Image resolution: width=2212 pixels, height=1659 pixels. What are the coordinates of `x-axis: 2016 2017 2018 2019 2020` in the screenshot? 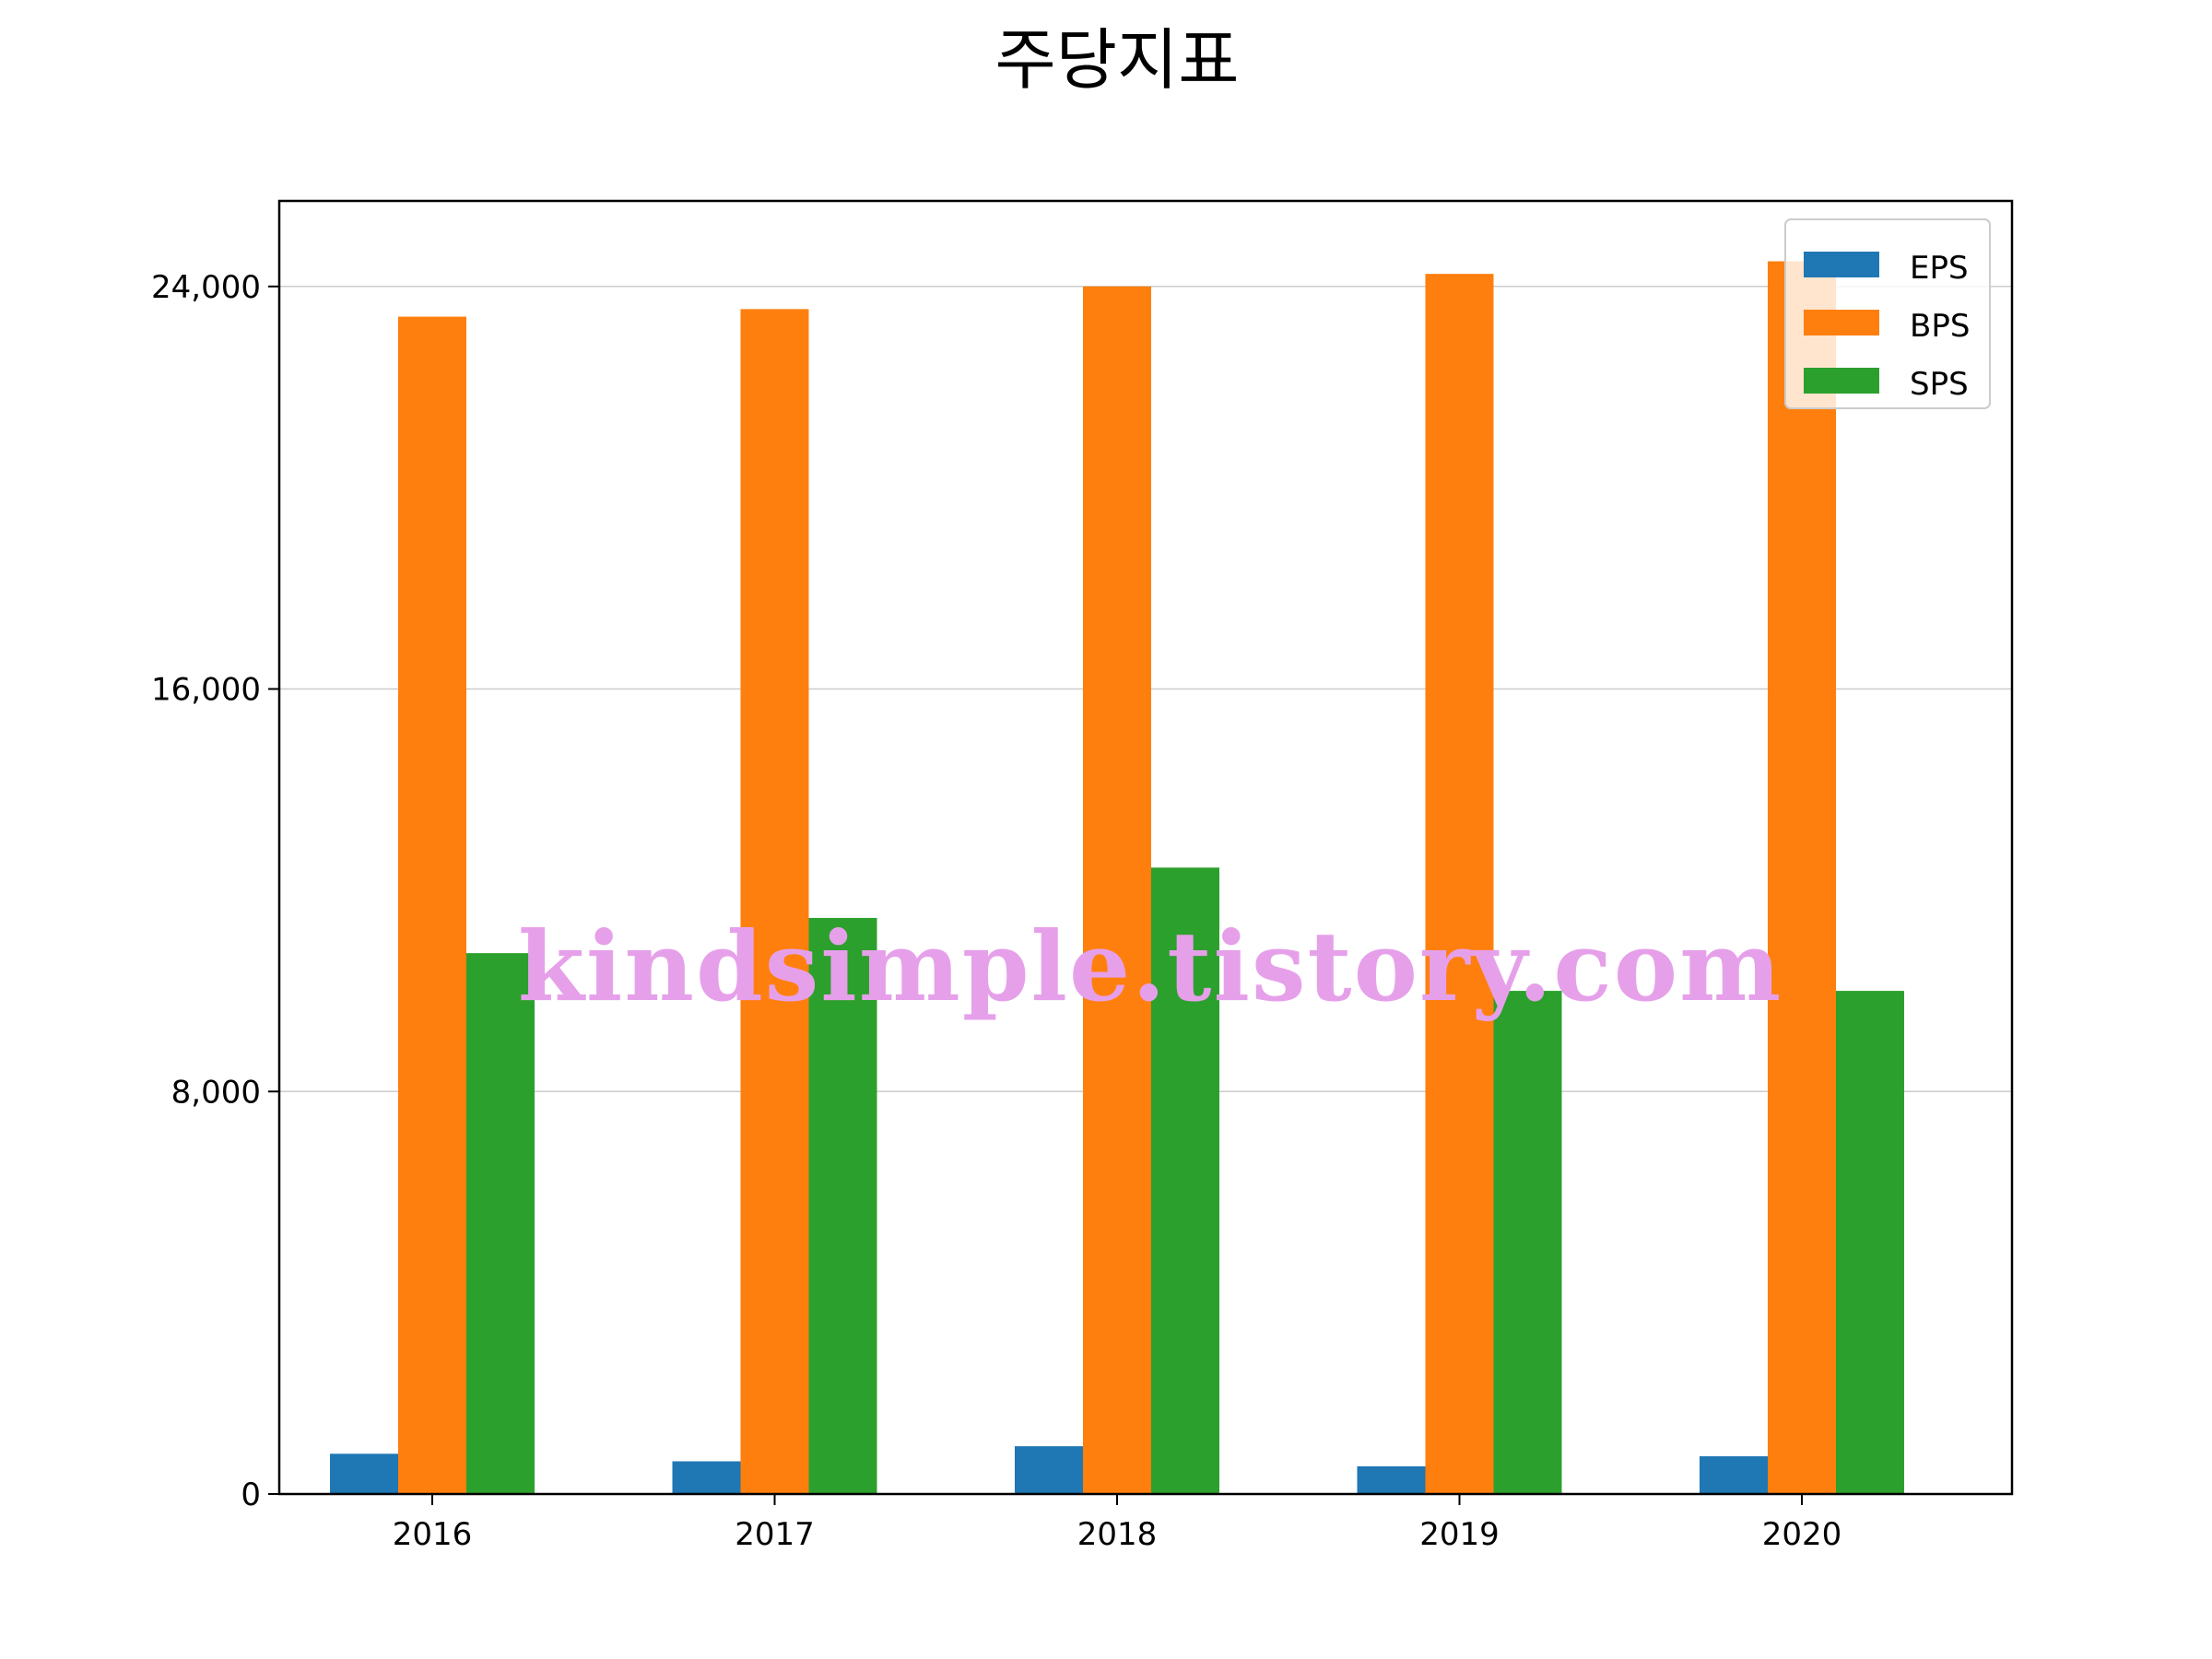 It's located at (1117, 1523).